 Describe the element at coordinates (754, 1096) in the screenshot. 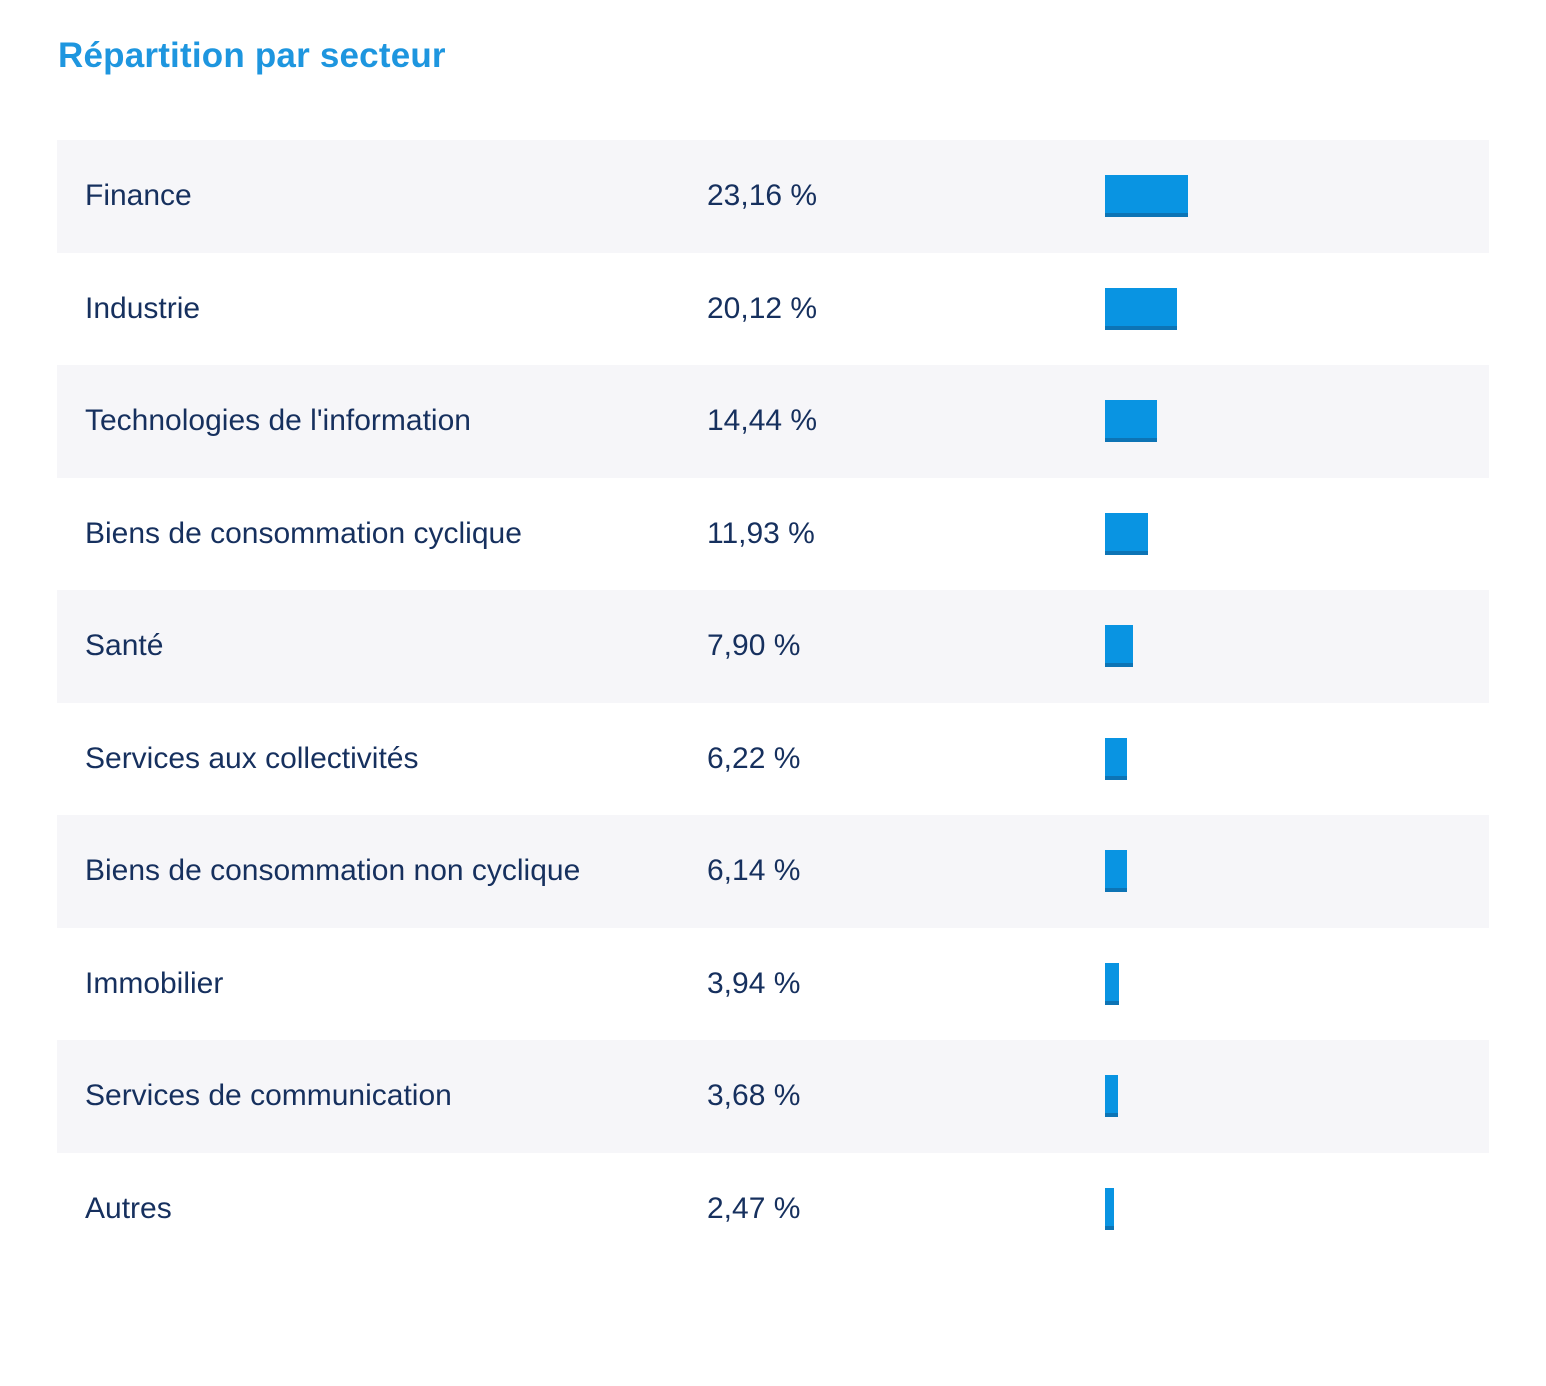

I see `sector-value: 3,68 %` at that location.